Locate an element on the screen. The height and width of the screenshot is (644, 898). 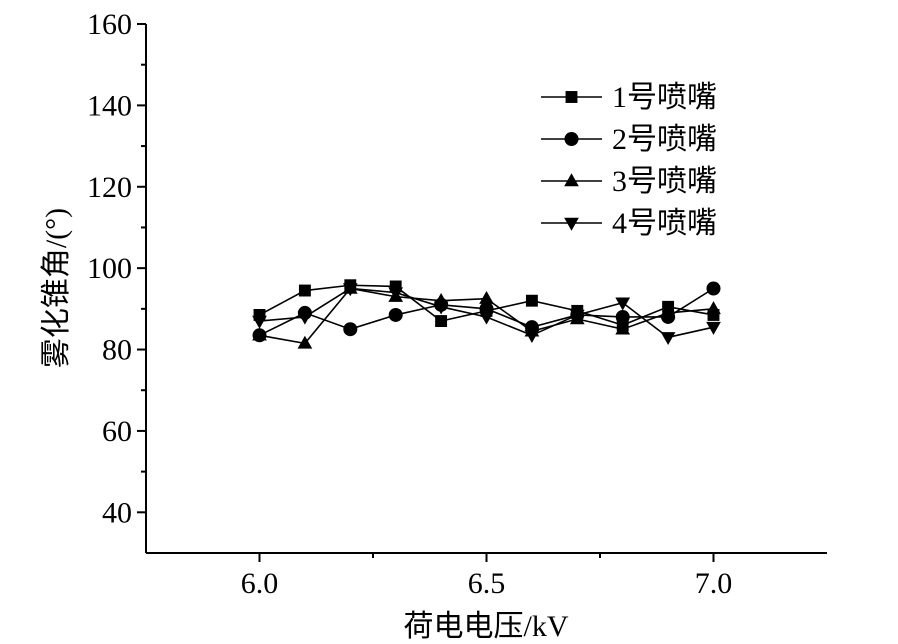
y-tick-label: 80 is located at coordinates (117, 350).